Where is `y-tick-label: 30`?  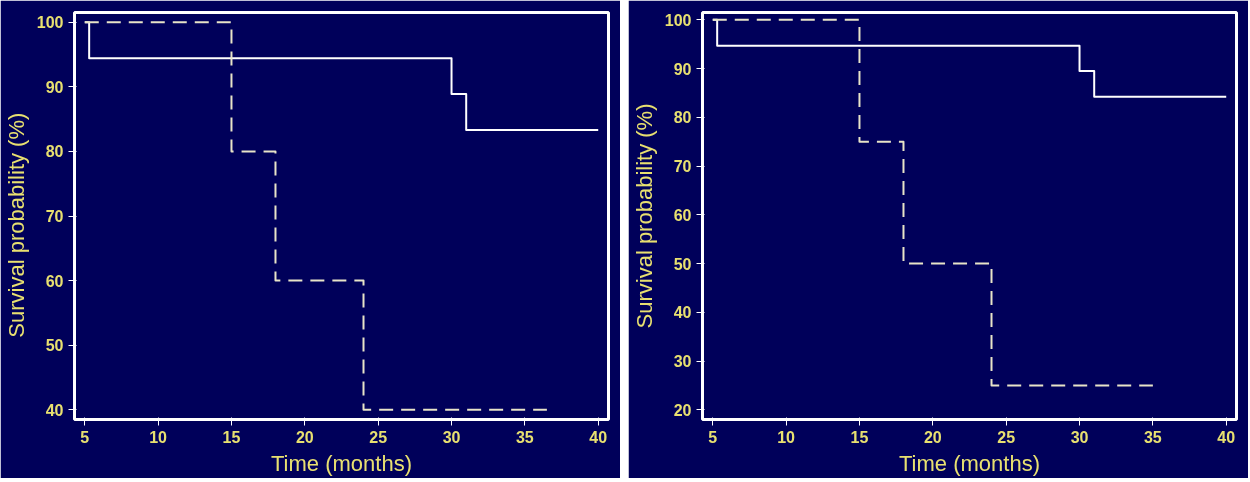
y-tick-label: 30 is located at coordinates (682, 362).